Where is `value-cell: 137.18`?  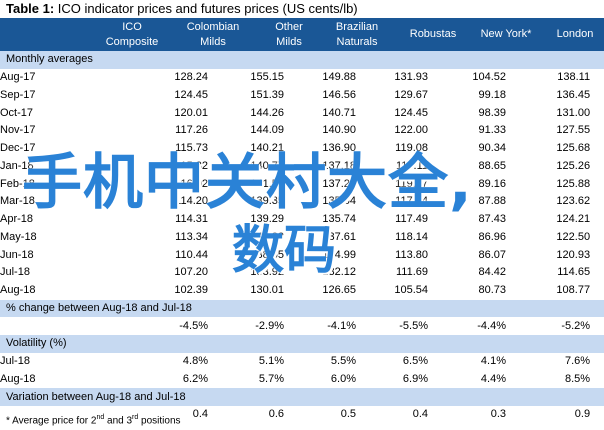
value-cell: 137.18 is located at coordinates (339, 165).